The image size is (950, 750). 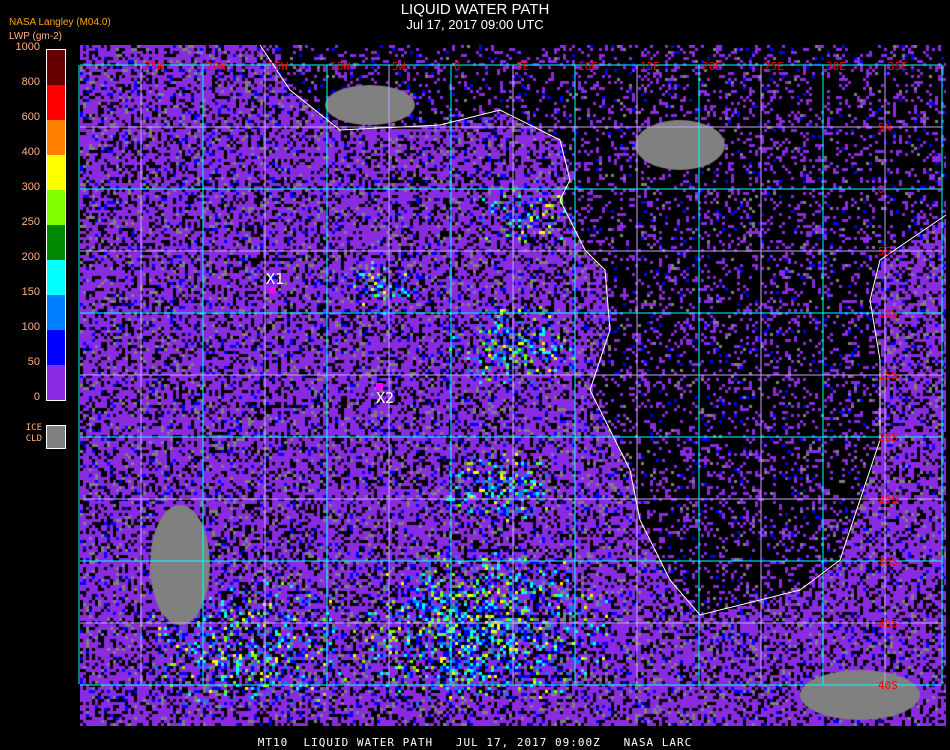 I want to click on color-legend-bar, so click(x=56, y=225).